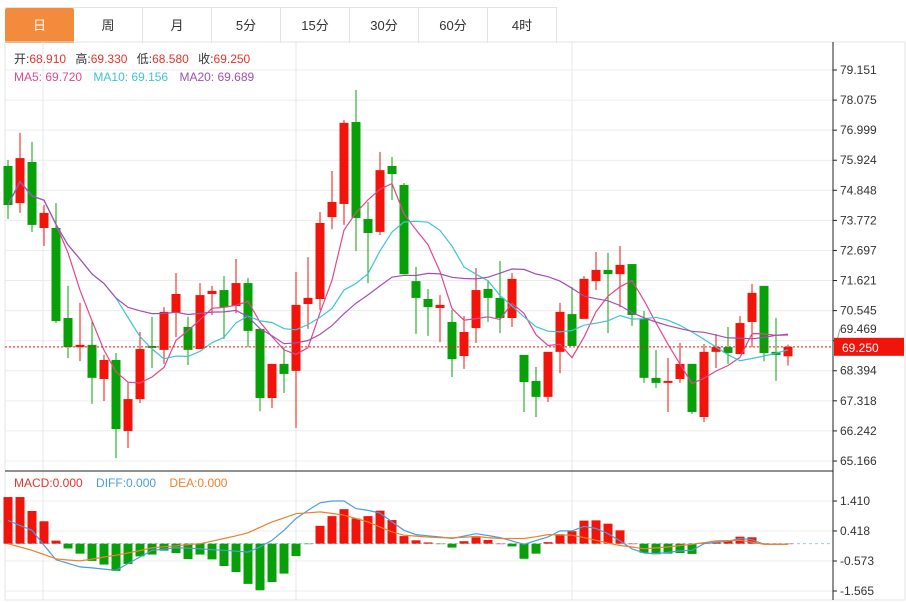 The width and height of the screenshot is (906, 602). I want to click on tab-30min: 30分, so click(384, 25).